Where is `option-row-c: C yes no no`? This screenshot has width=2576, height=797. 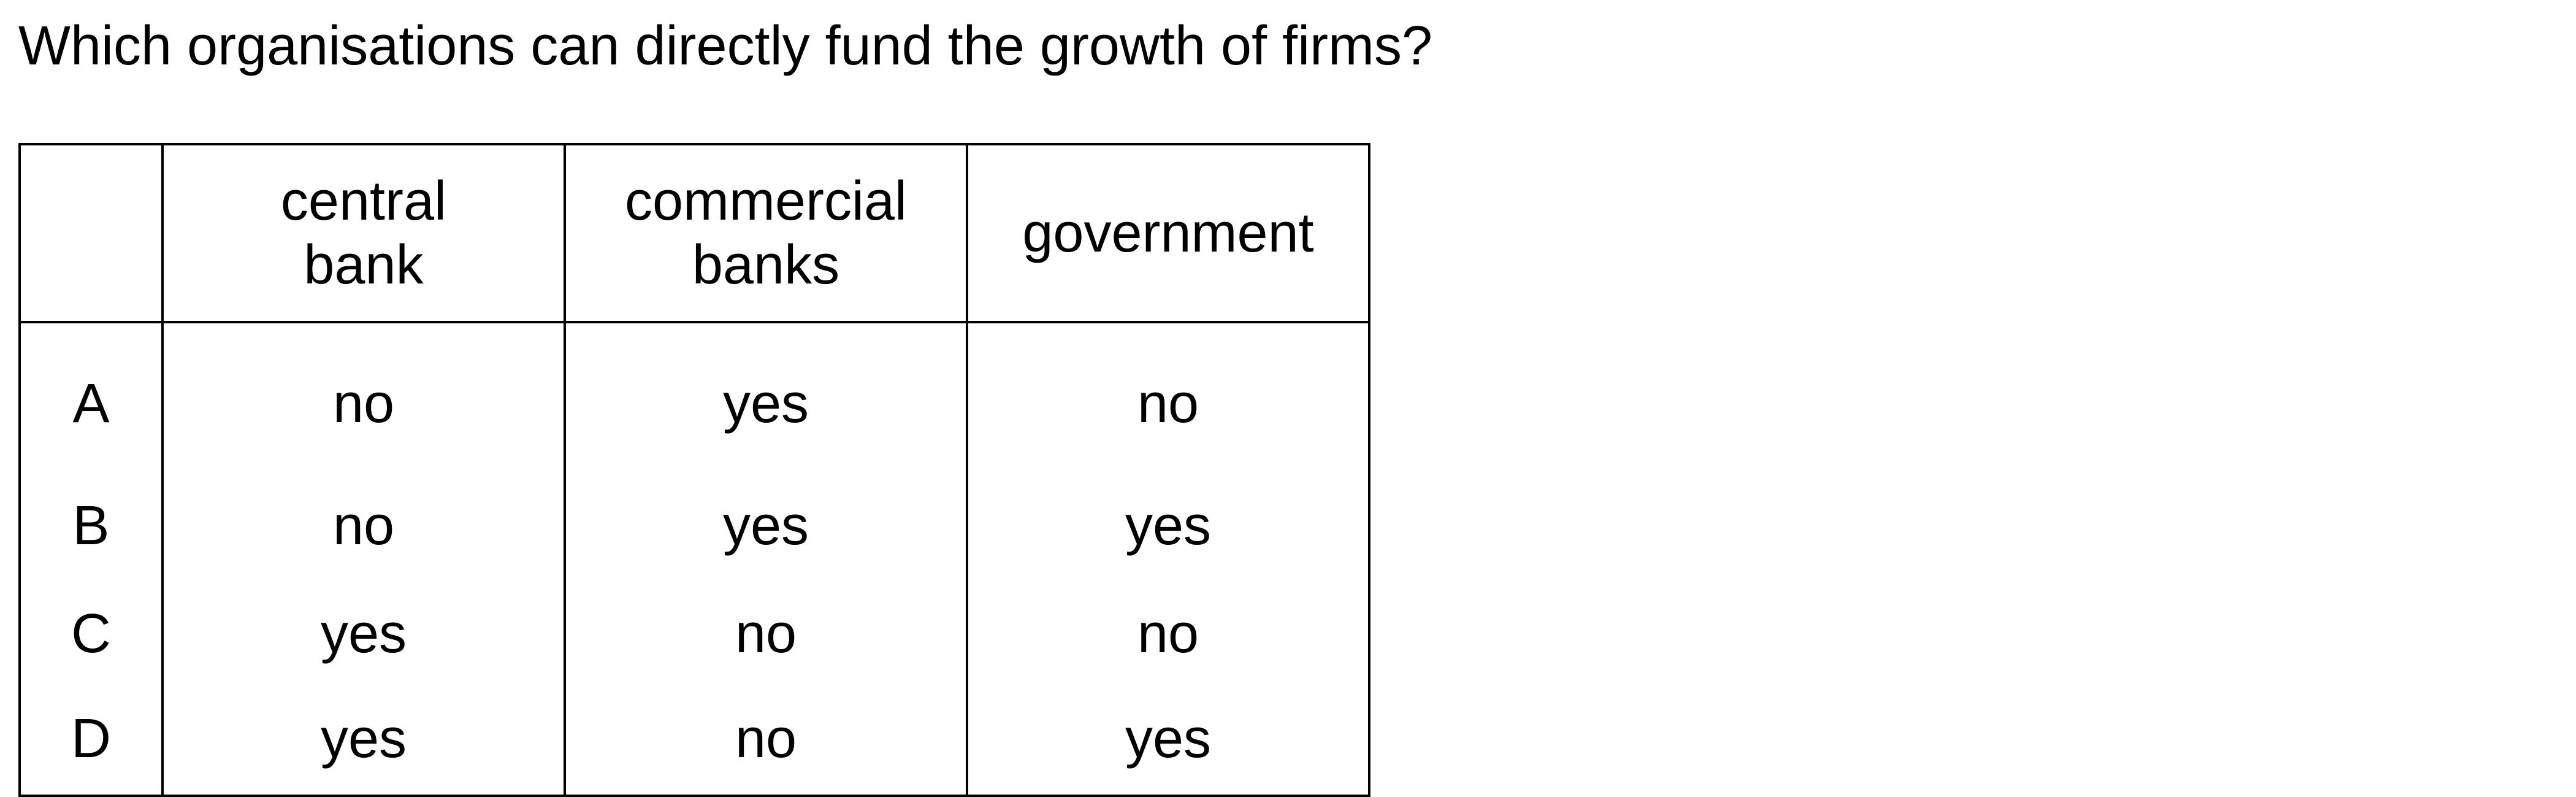 option-row-c: C yes no no is located at coordinates (694, 634).